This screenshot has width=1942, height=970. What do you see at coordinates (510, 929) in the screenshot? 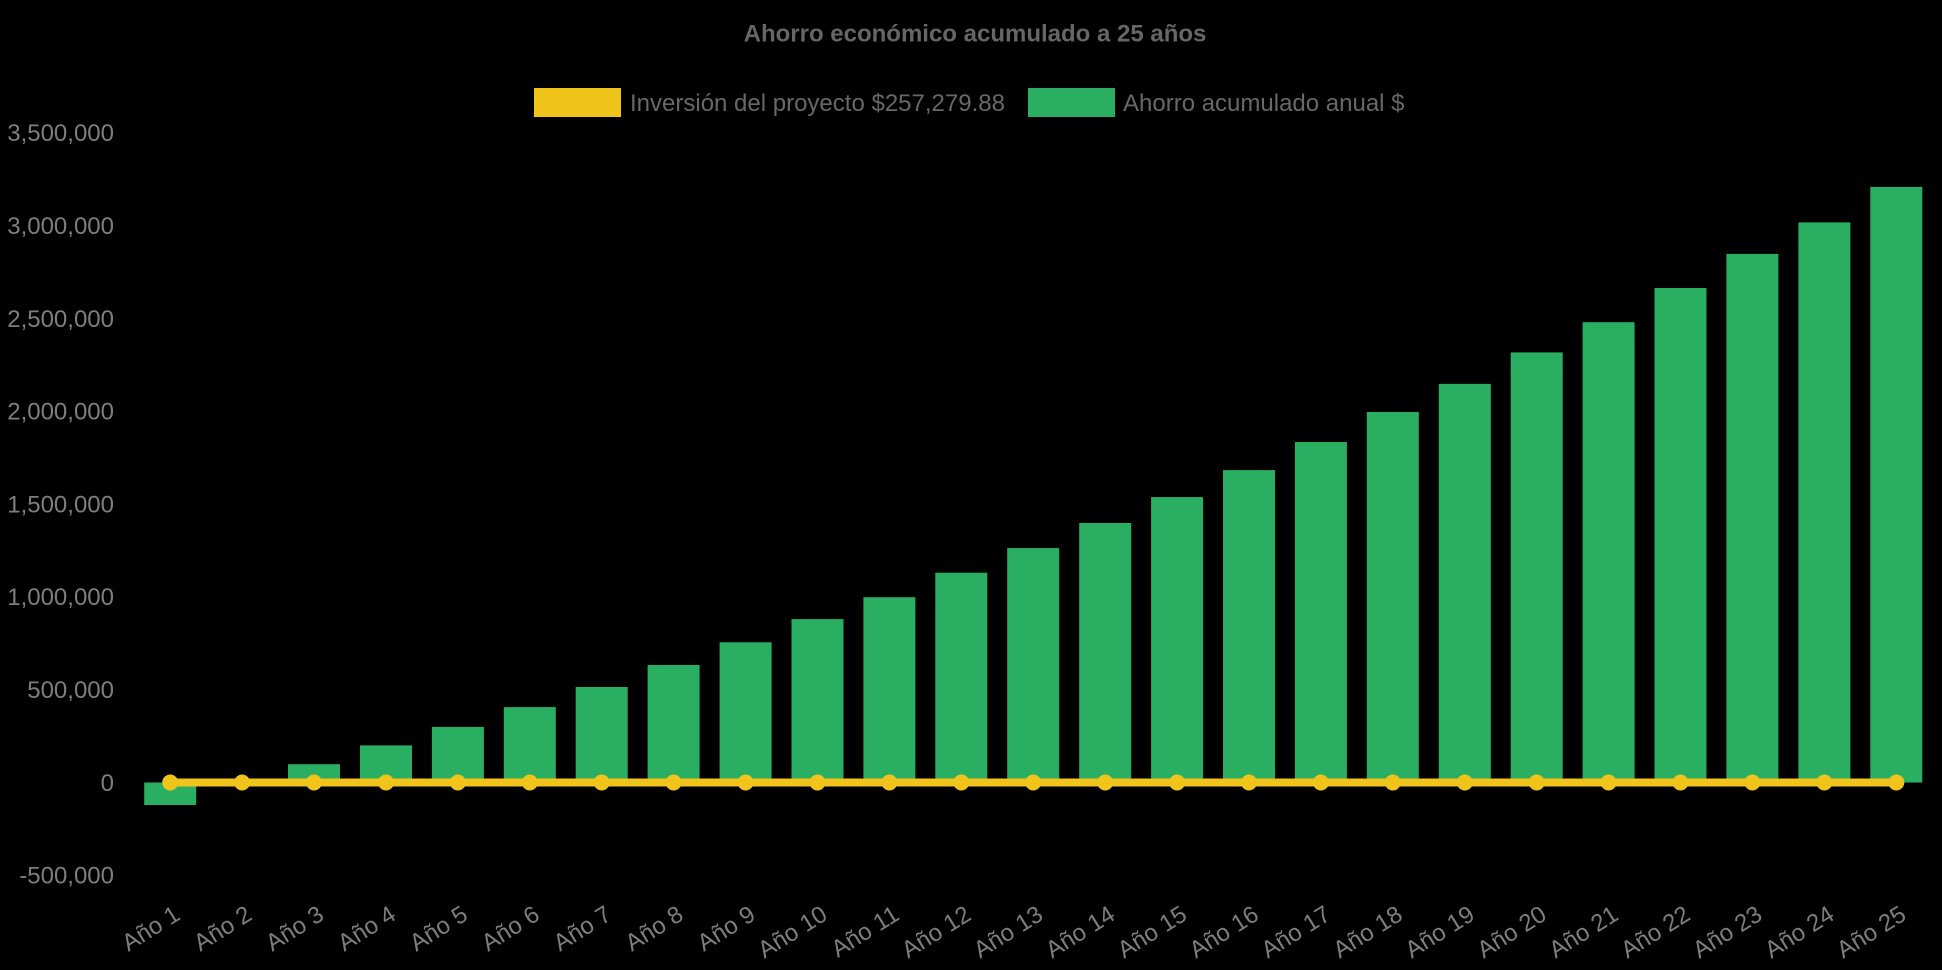
I see `svg-text: Año 6` at bounding box center [510, 929].